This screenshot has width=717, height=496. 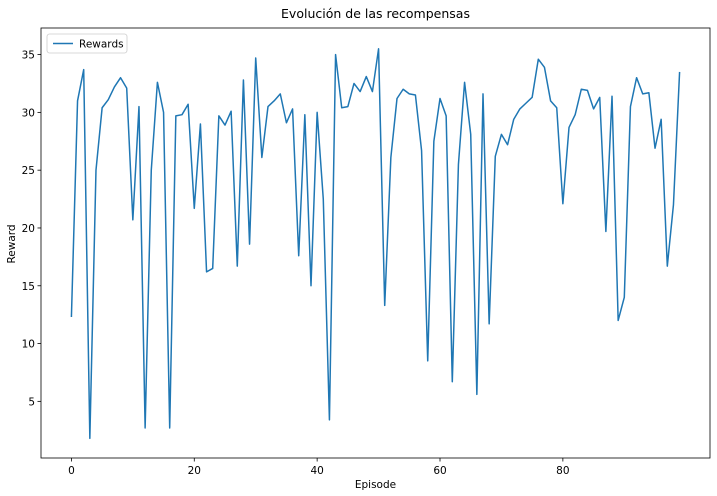 I want to click on y-tick-label: 35, so click(x=28, y=56).